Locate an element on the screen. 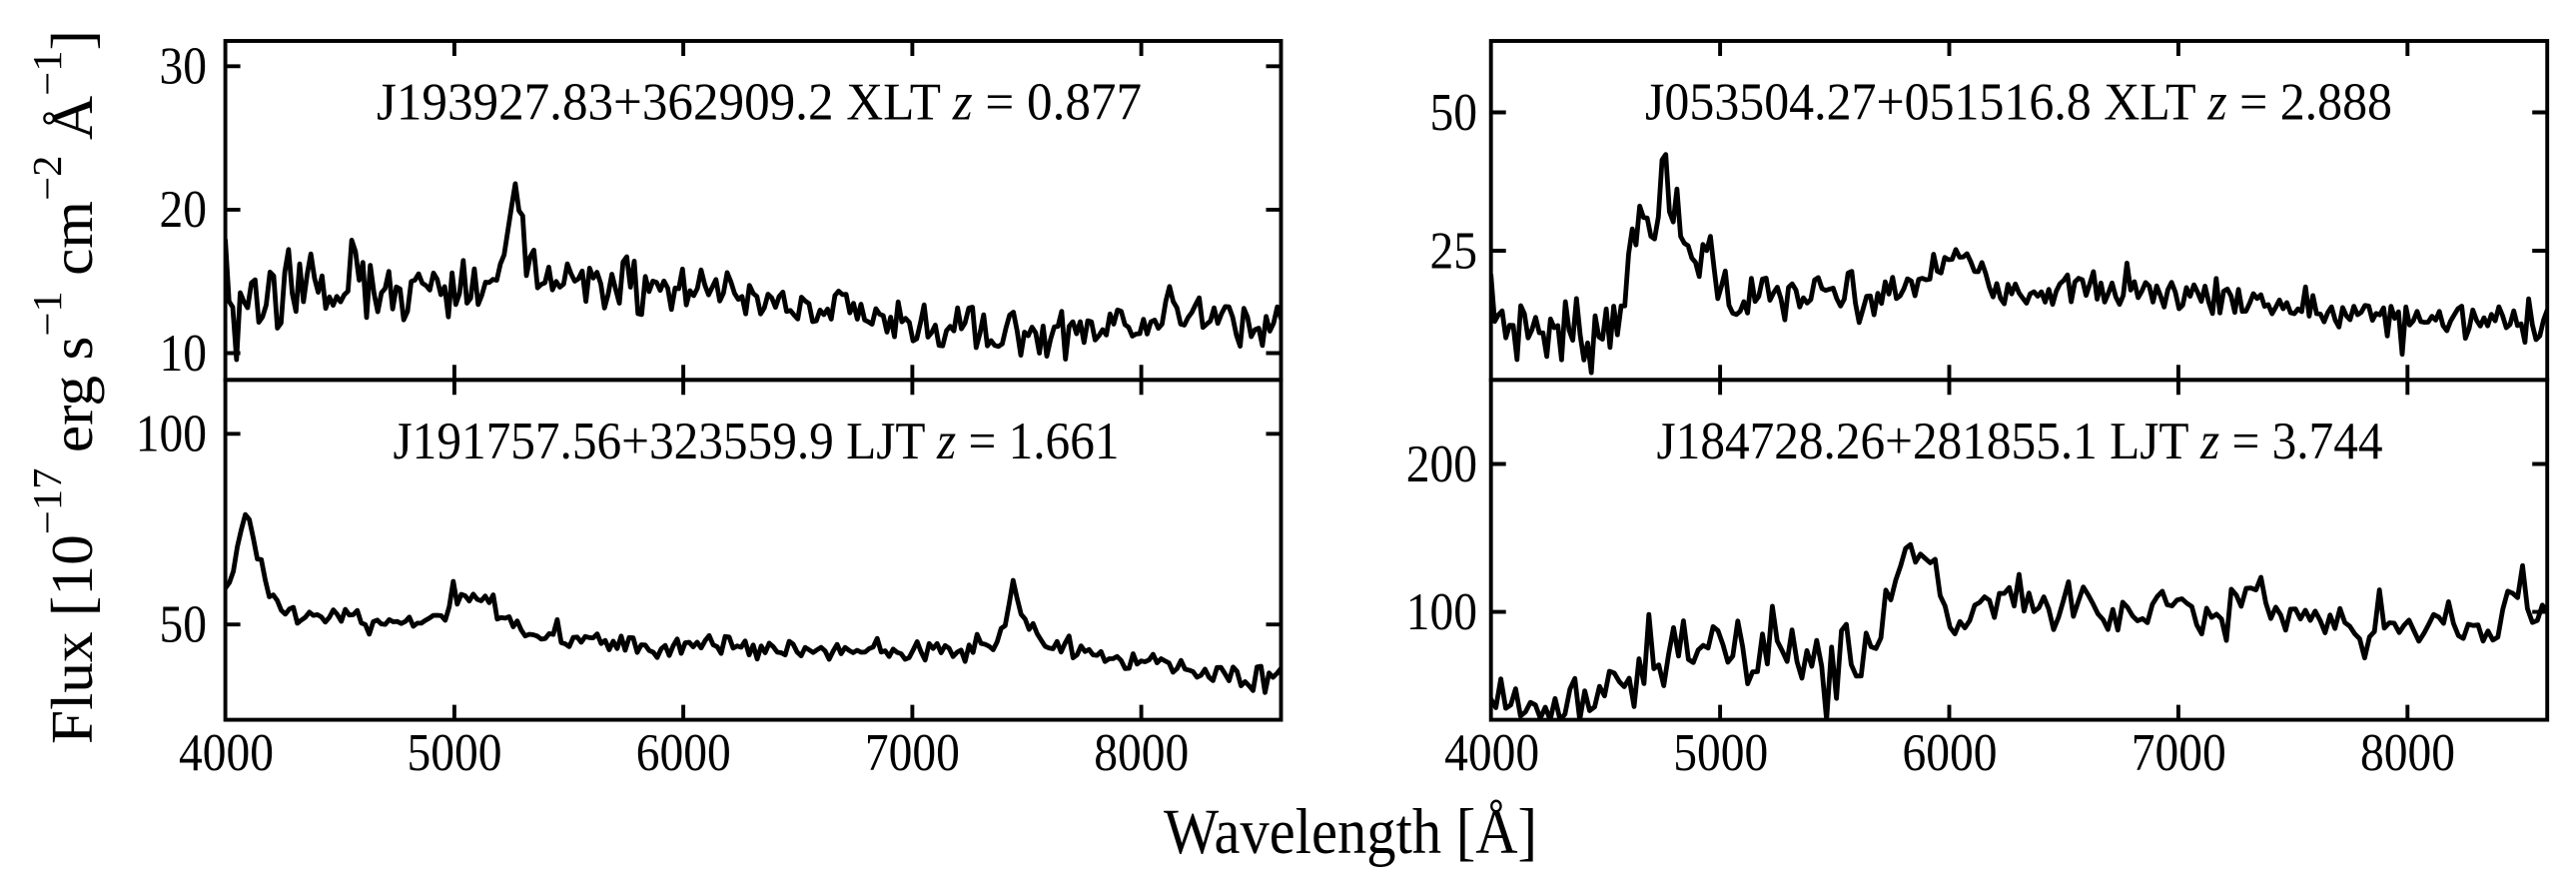  svg-text:J191757.56+323559.9 LJT z = 1.: J191757.56+323559.9 LJT z = 1.661 is located at coordinates (757, 442).